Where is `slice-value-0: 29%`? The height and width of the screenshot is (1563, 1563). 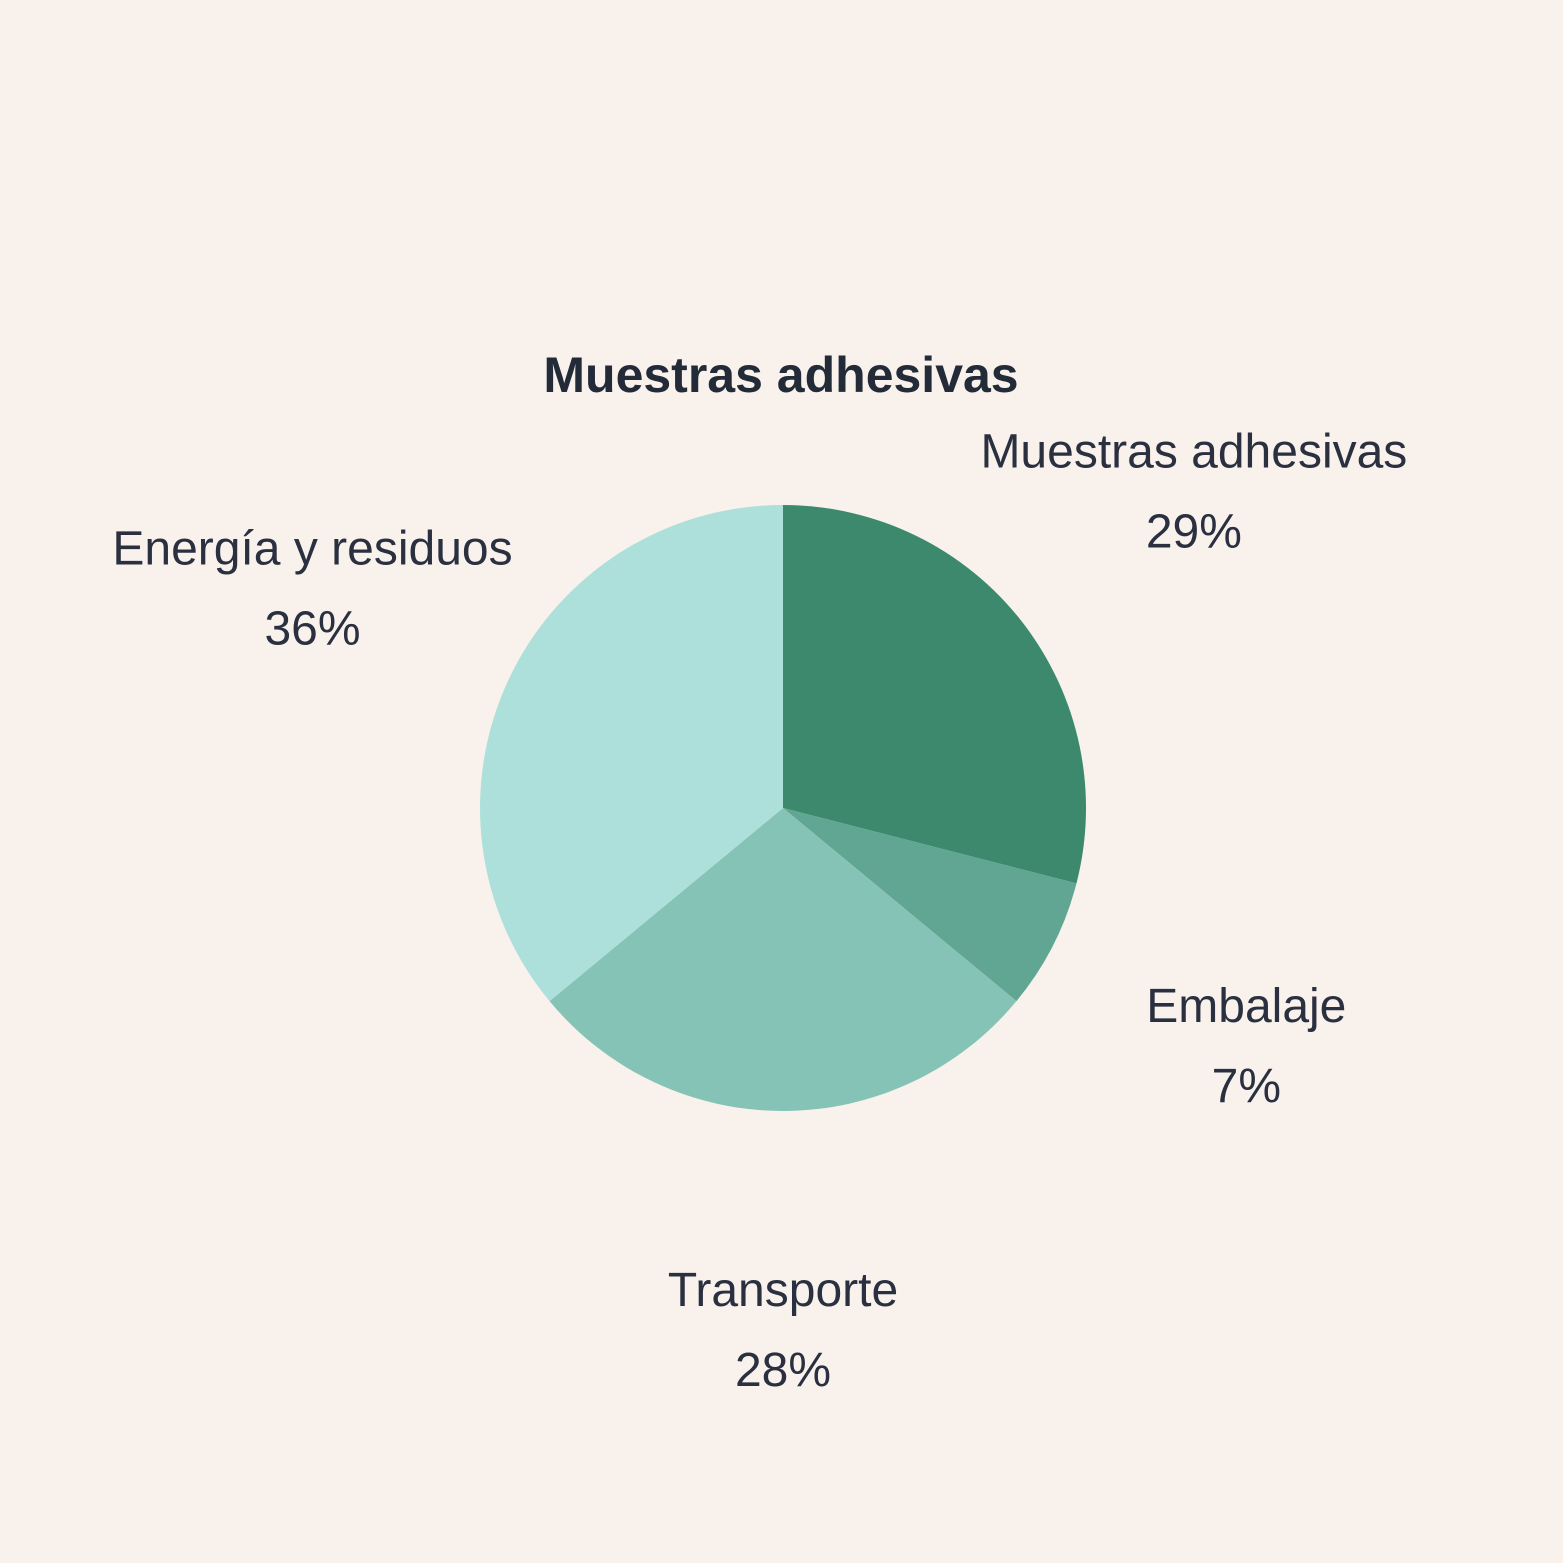
slice-value-0: 29% is located at coordinates (1194, 531).